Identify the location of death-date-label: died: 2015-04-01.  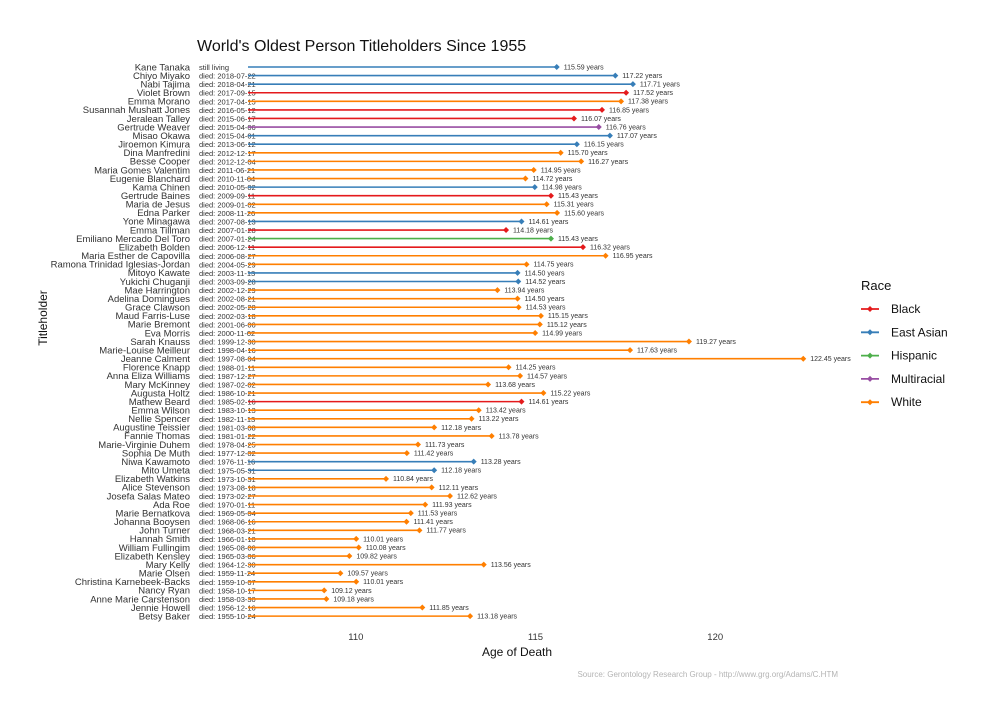
(227, 136).